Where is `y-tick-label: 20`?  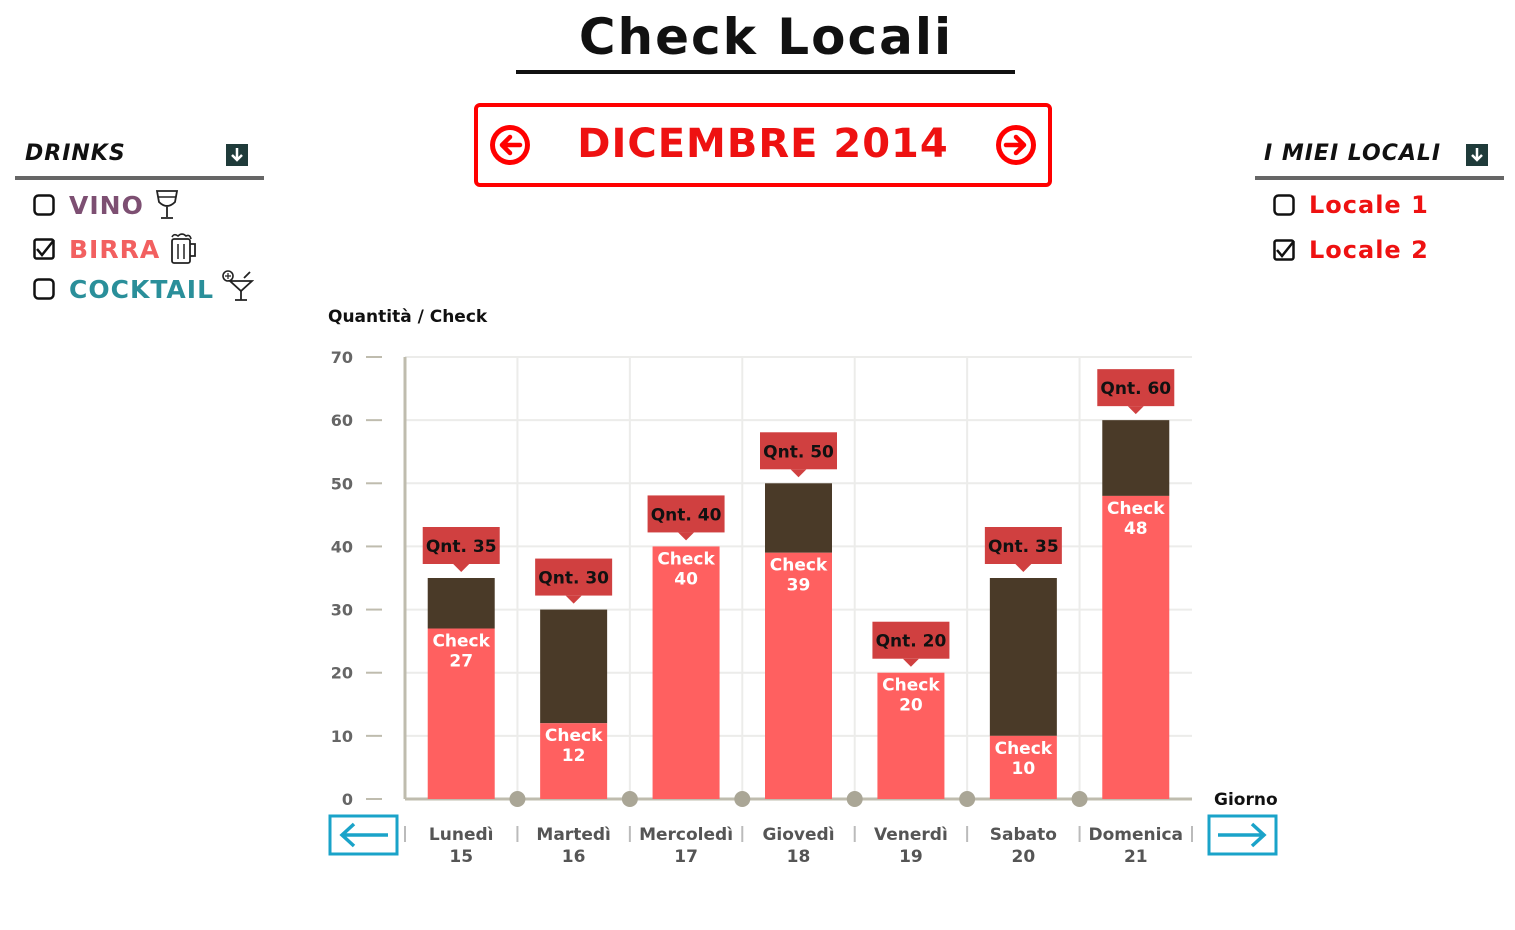 y-tick-label: 20 is located at coordinates (342, 673).